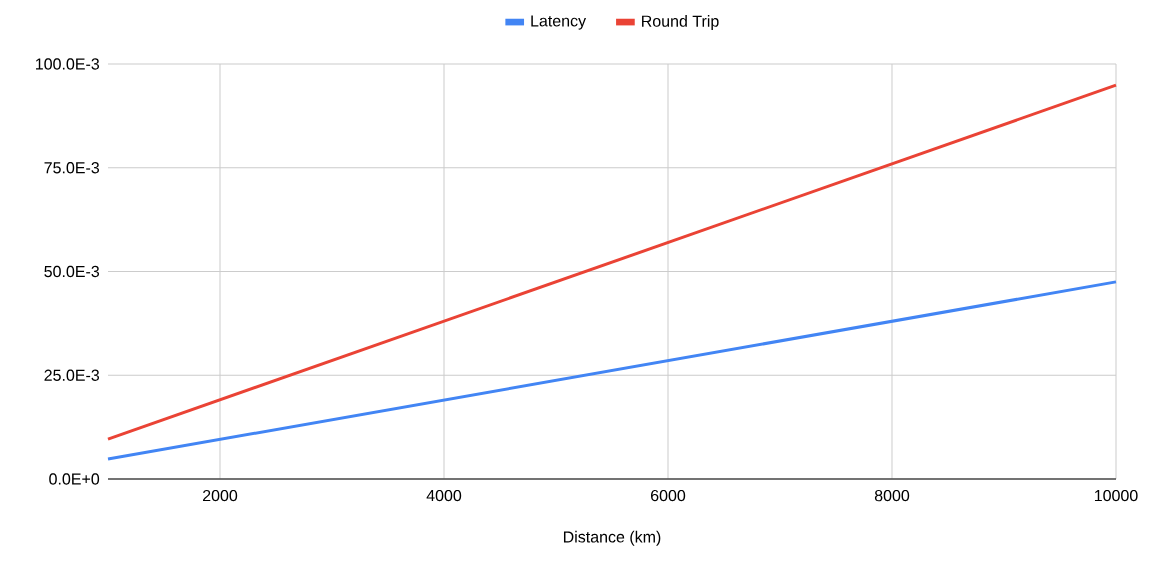 This screenshot has height=569, width=1154. I want to click on y-tick-label: 50.0E-3, so click(72, 271).